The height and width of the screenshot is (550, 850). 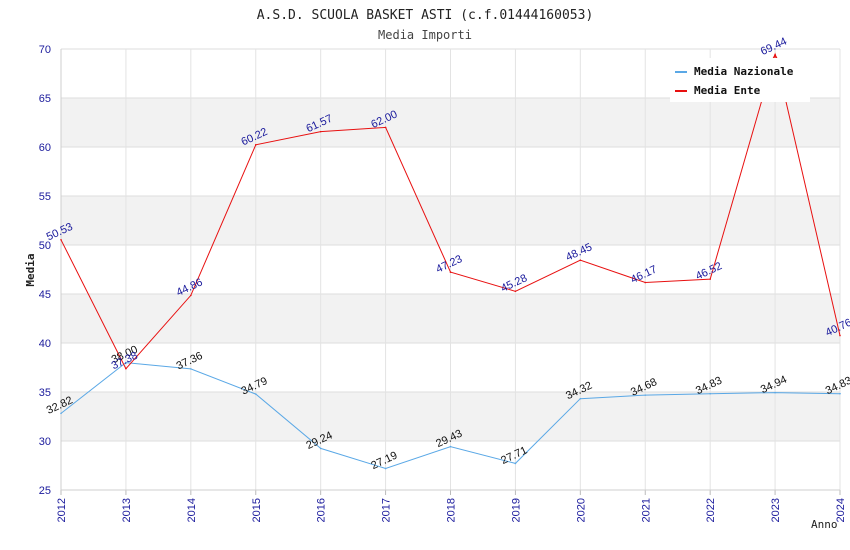 I want to click on x-tick-label: 2016, so click(x=322, y=510).